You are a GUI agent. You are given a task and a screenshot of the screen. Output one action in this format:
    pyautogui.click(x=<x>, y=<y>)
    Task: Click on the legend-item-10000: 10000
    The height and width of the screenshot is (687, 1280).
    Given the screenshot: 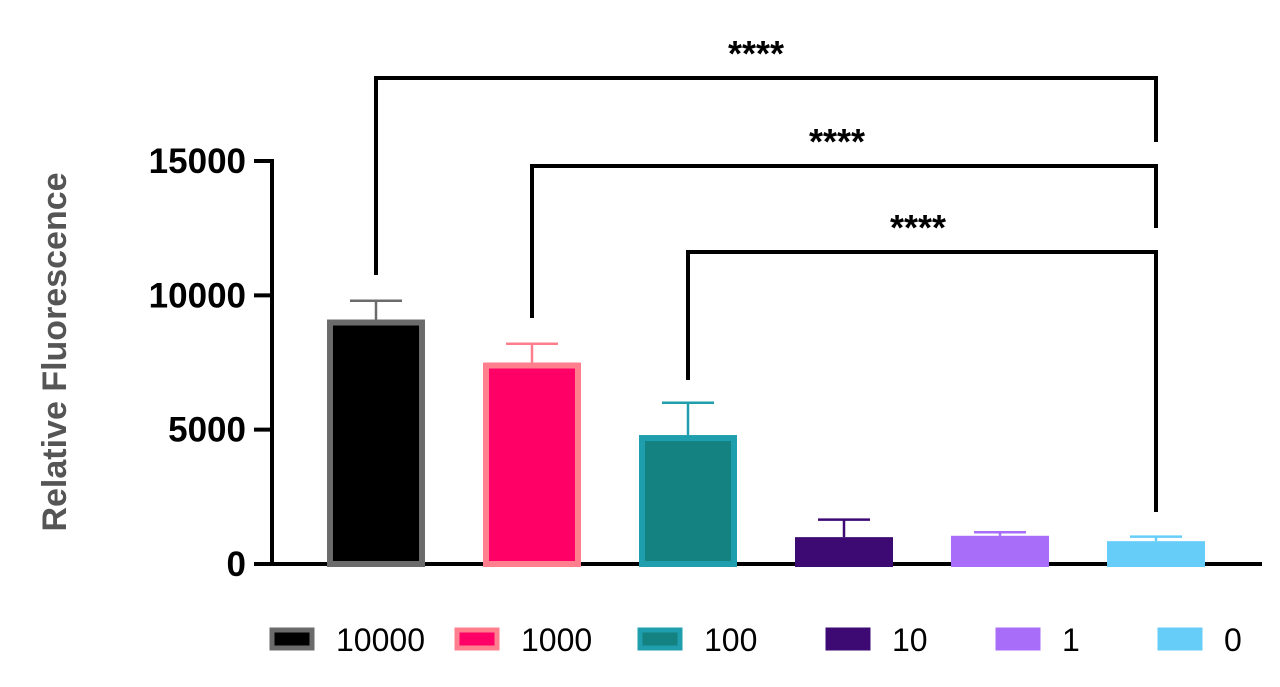 What is the action you would take?
    pyautogui.click(x=347, y=640)
    